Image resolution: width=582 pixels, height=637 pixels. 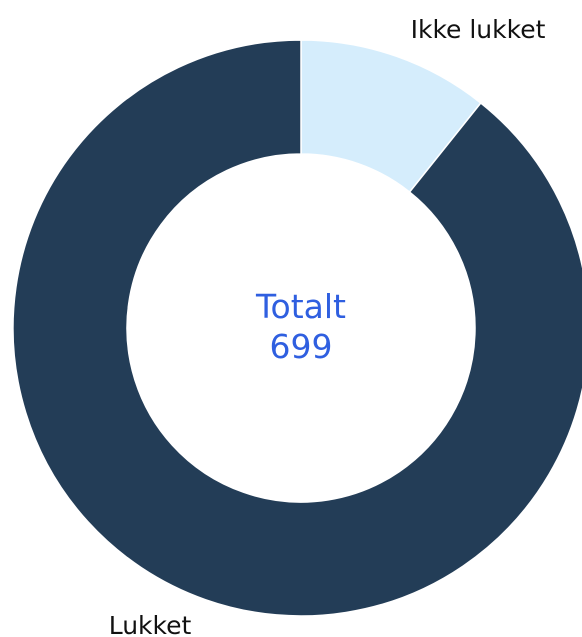 What do you see at coordinates (150, 624) in the screenshot?
I see `slice-label-lukket: Lukket` at bounding box center [150, 624].